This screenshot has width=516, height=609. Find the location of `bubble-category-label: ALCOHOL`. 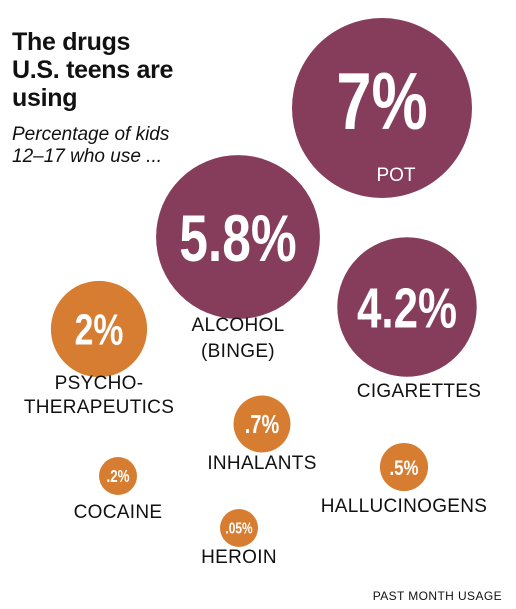

bubble-category-label: ALCOHOL is located at coordinates (238, 325).